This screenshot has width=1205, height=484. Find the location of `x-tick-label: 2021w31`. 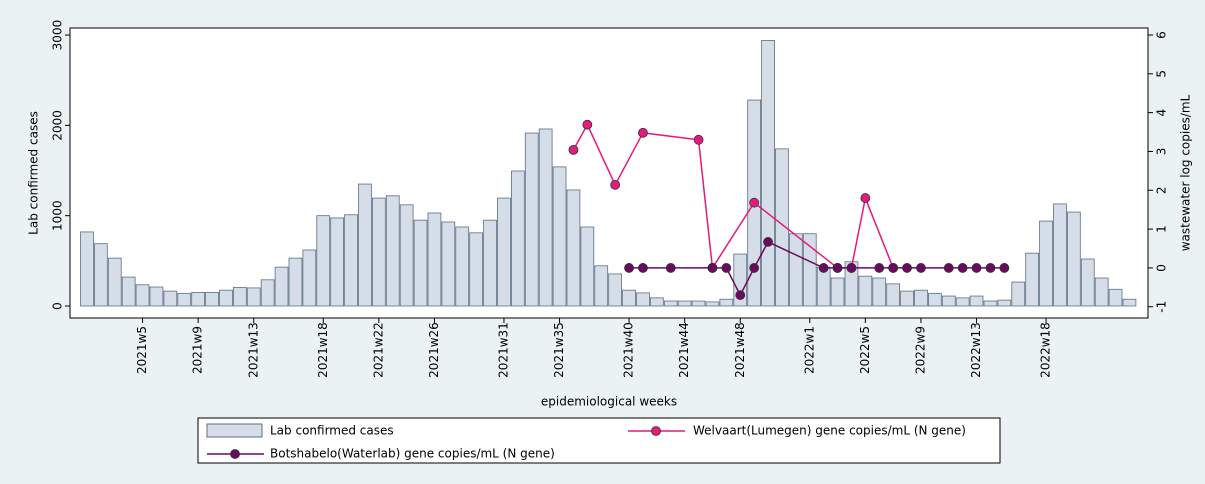

x-tick-label: 2021w31 is located at coordinates (503, 350).